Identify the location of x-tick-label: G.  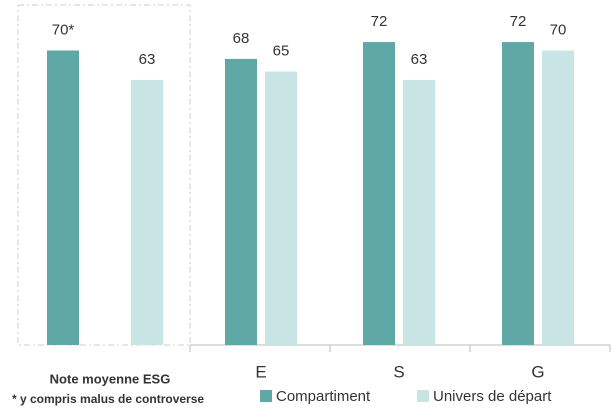
(537, 371).